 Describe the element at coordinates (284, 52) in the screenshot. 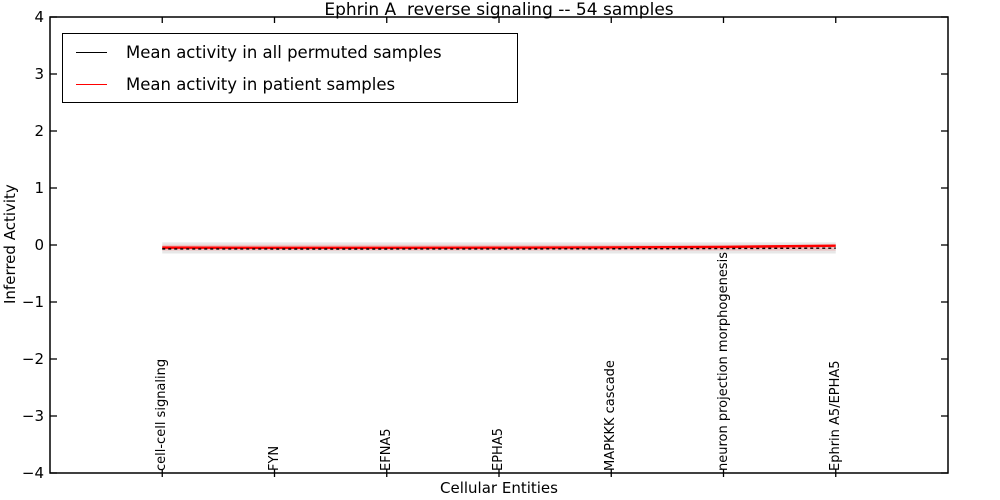

I see `legend-label-permuted: Mean activity in all permuted samples` at that location.